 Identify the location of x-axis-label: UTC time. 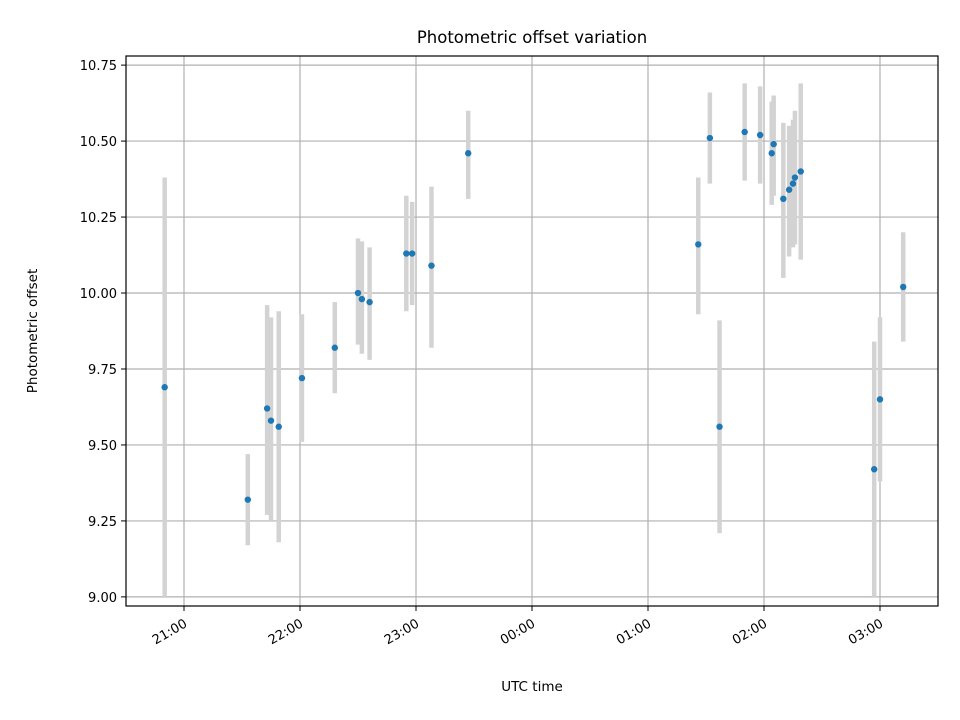
(532, 687).